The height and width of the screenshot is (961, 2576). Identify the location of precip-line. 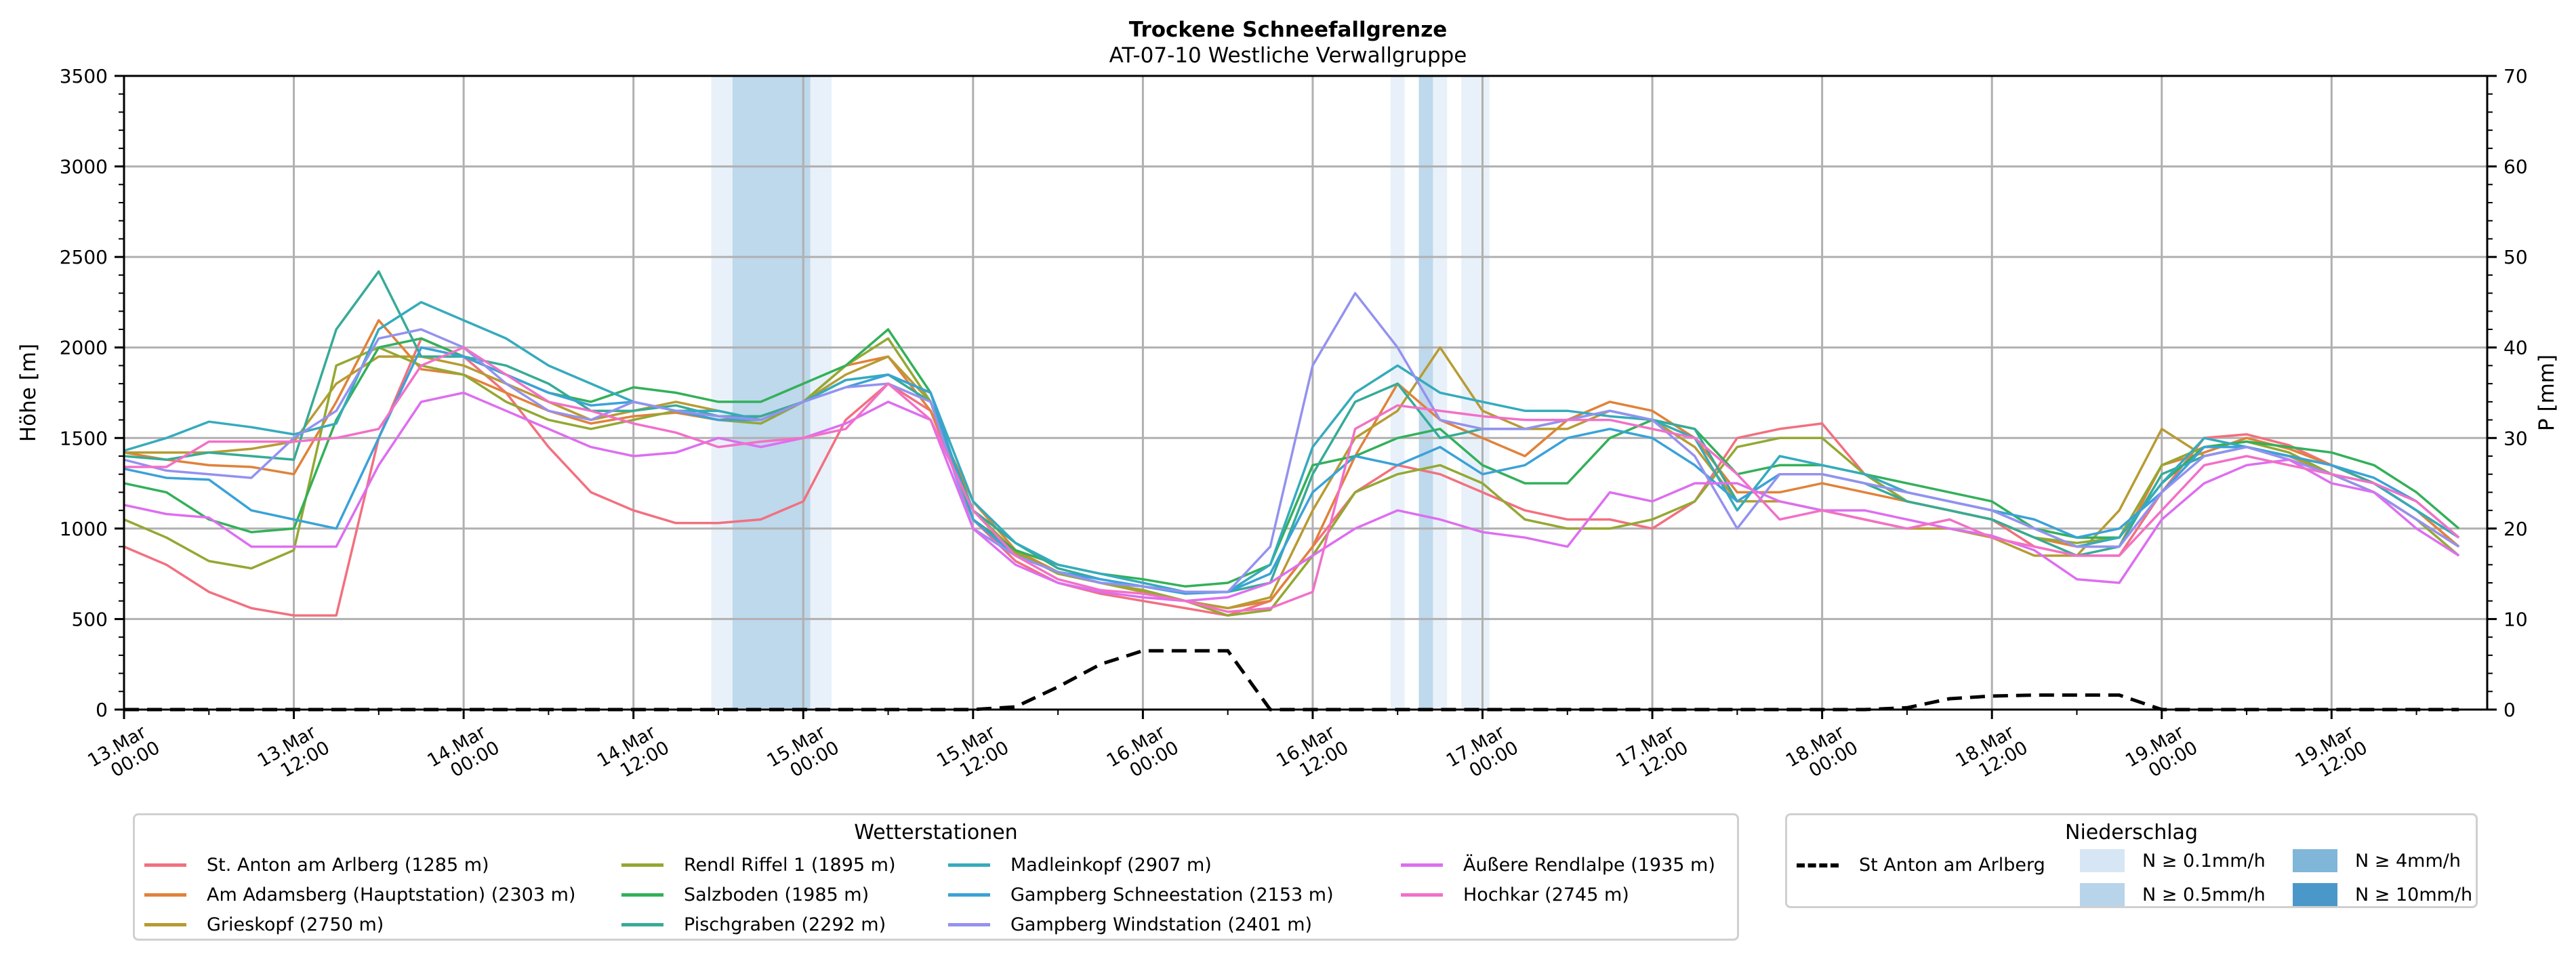
(1292, 680).